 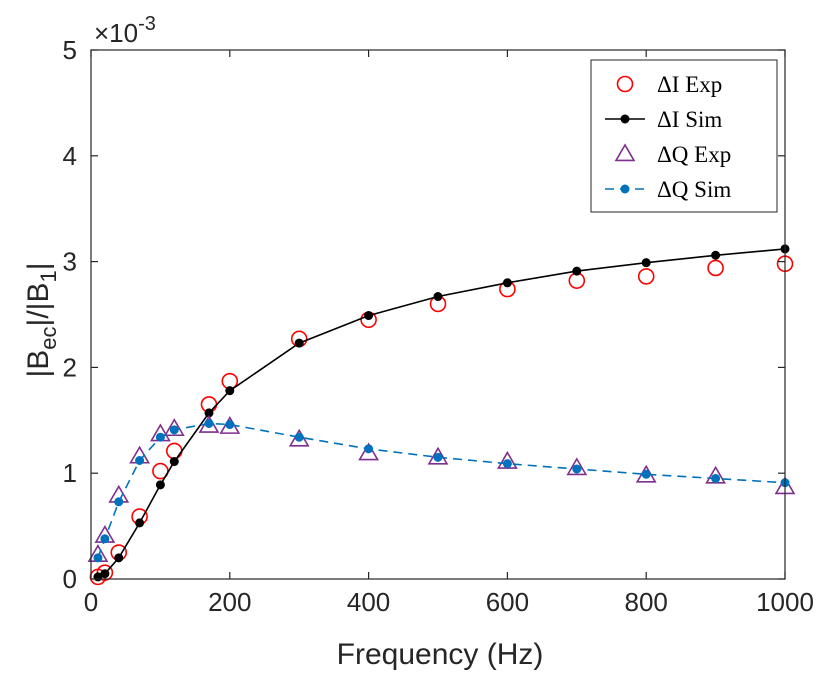 I want to click on y-axis-label-part1: |B, so click(x=38, y=364).